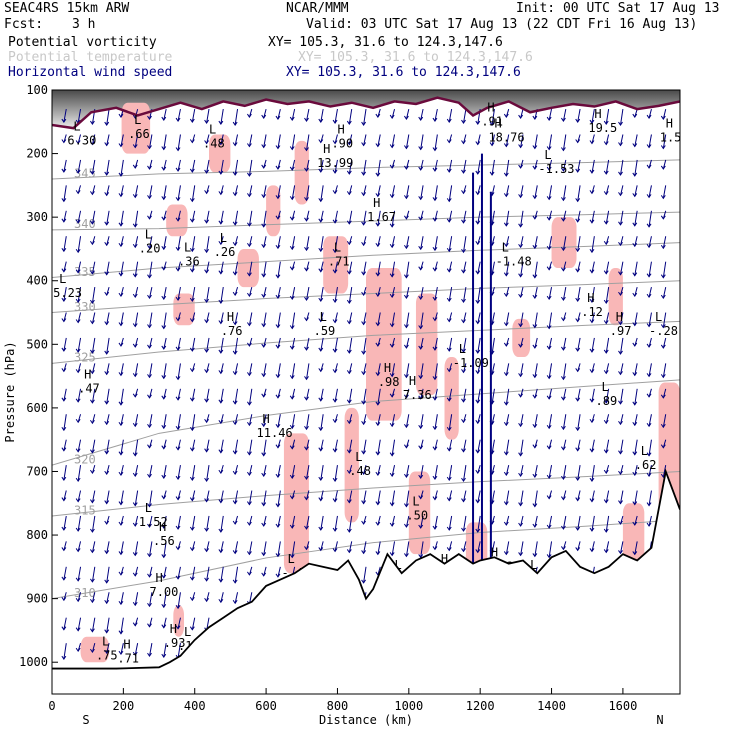 The image size is (740, 740). Describe the element at coordinates (301, 172) in the screenshot. I see `pv-region` at that location.